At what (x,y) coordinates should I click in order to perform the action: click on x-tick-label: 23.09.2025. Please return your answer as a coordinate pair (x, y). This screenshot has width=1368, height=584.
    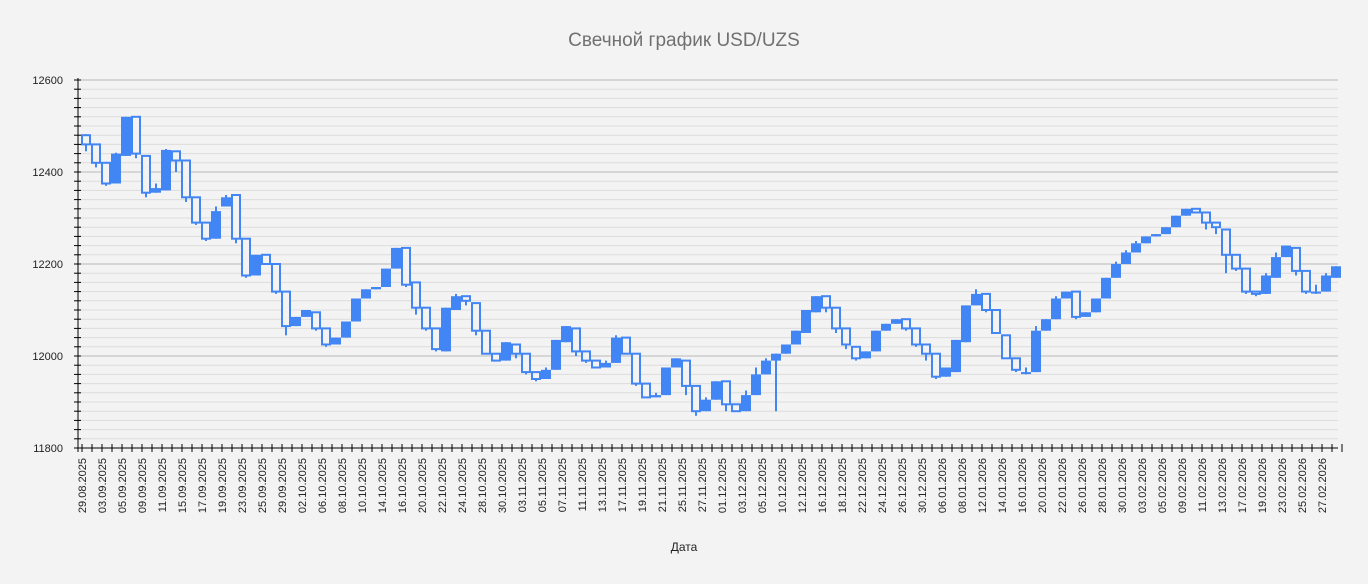
    Looking at the image, I should click on (243, 485).